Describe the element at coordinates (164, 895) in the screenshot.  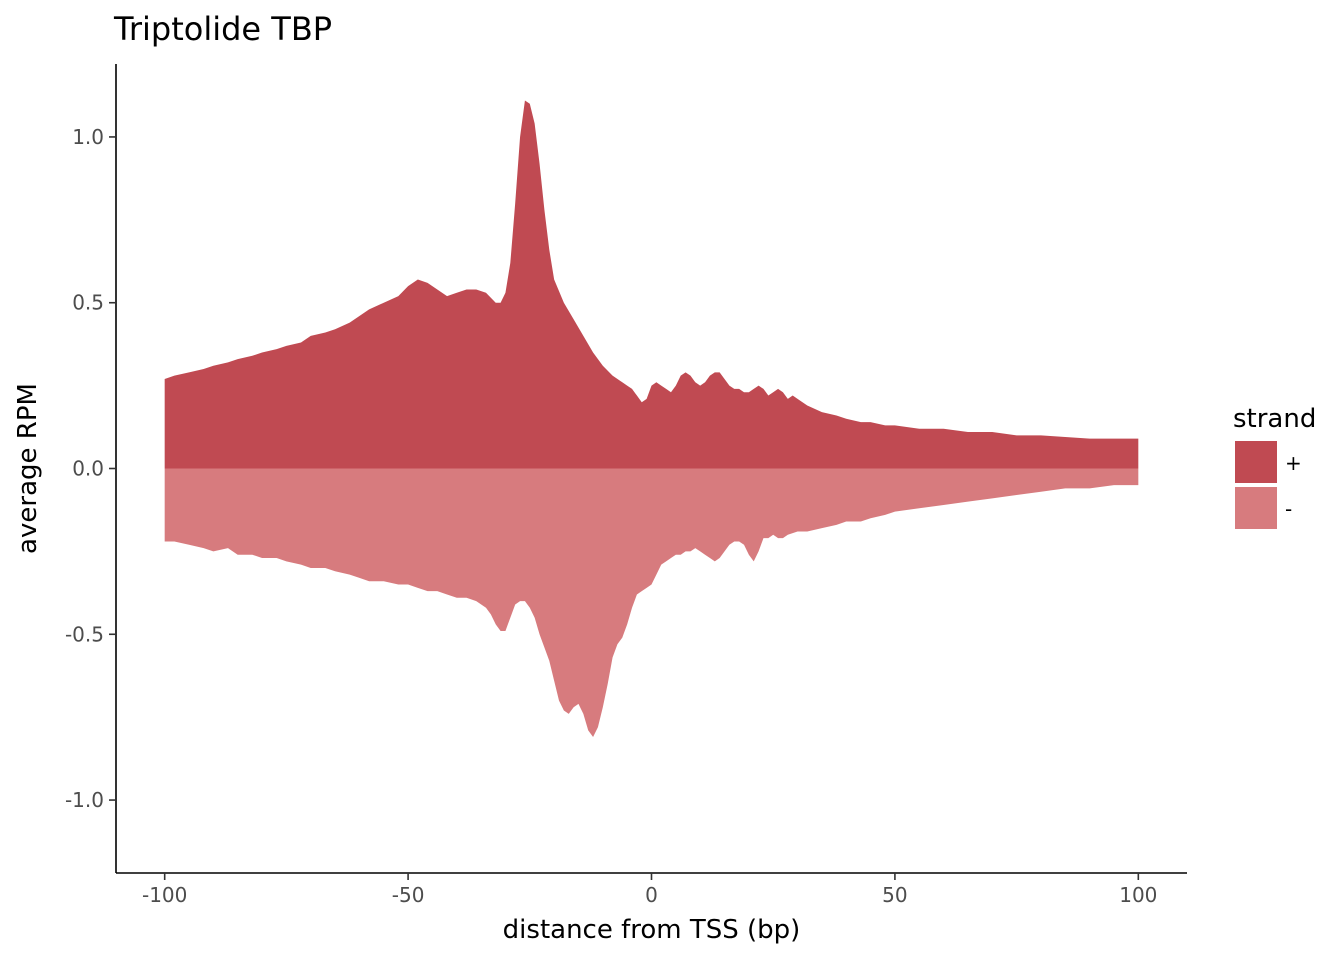
I see `x-tick-label: -100` at that location.